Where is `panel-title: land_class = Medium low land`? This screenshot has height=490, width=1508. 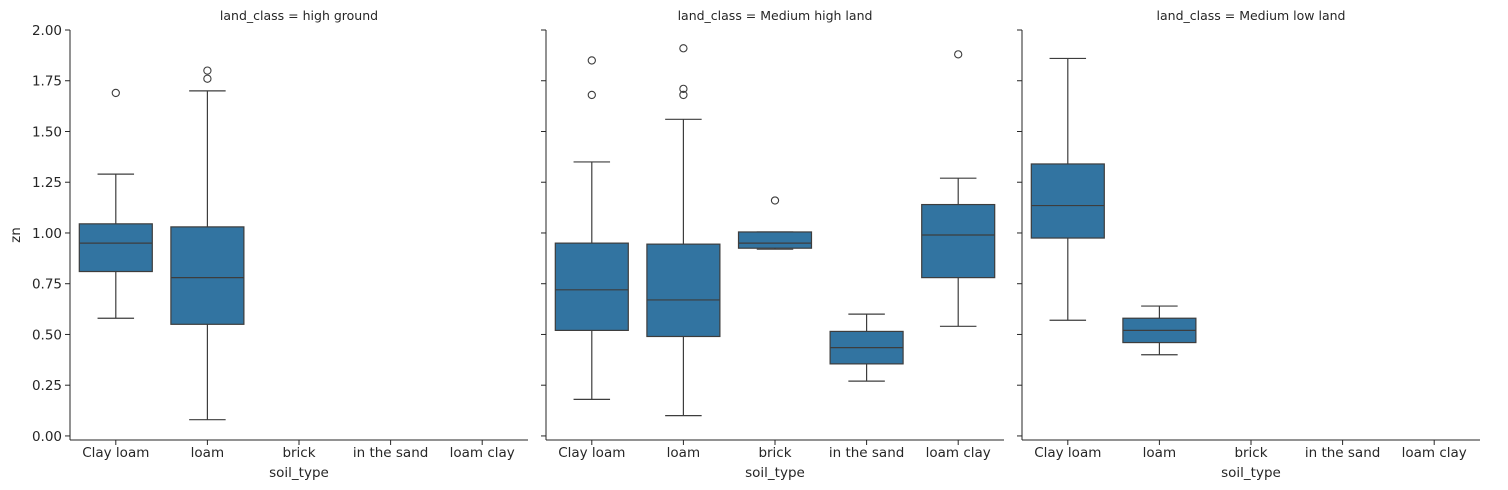
panel-title: land_class = Medium low land is located at coordinates (1251, 15).